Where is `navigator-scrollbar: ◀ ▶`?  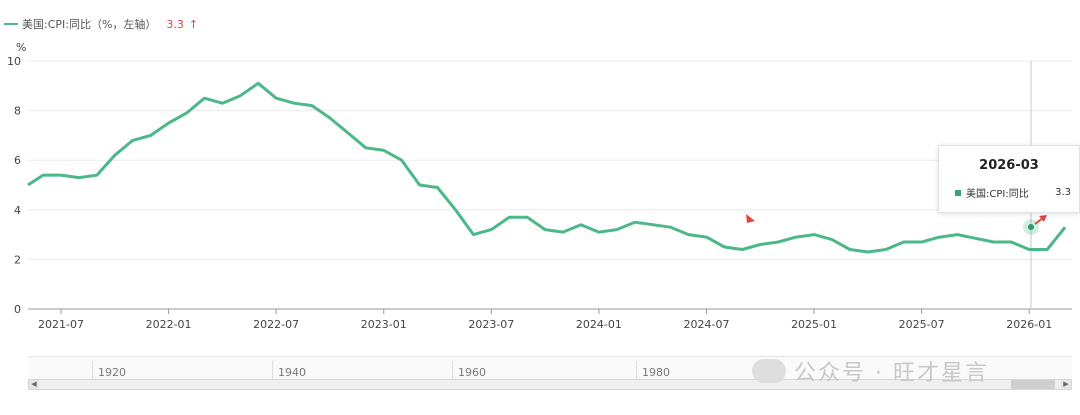 navigator-scrollbar: ◀ ▶ is located at coordinates (550, 384).